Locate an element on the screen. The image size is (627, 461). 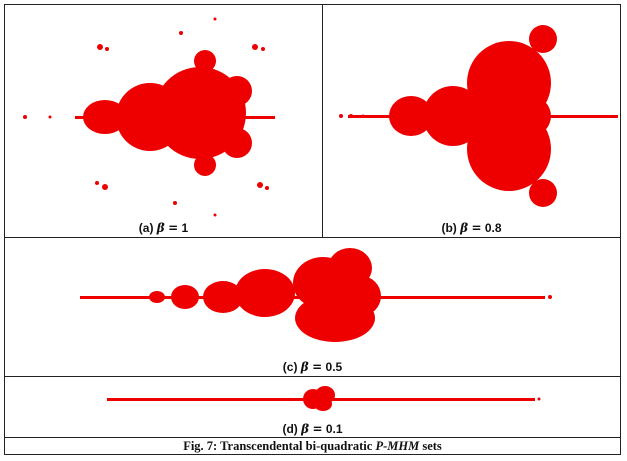
label-b-tag: (b) is located at coordinates (449, 228).